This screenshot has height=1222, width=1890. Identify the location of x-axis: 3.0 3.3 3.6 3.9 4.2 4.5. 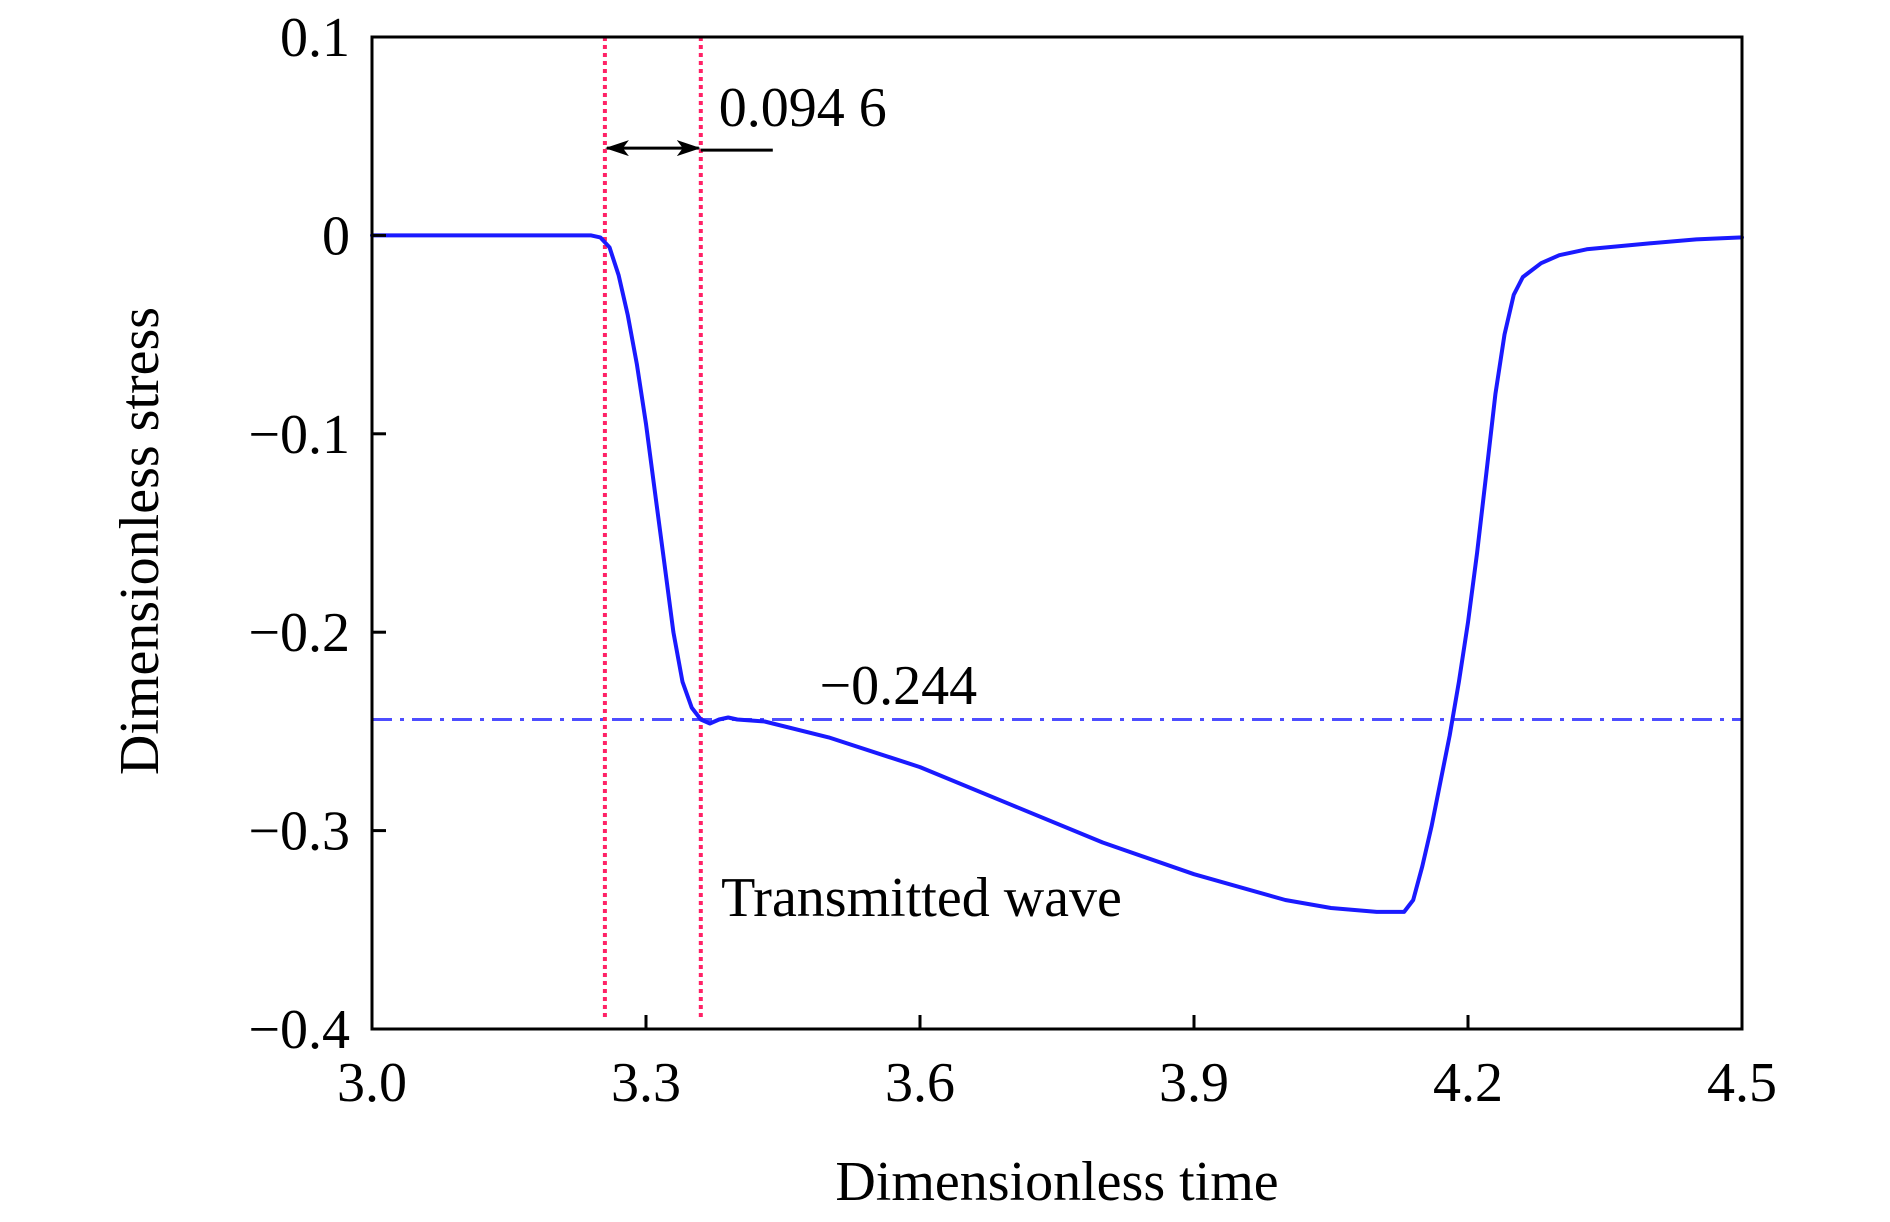
(1057, 1064).